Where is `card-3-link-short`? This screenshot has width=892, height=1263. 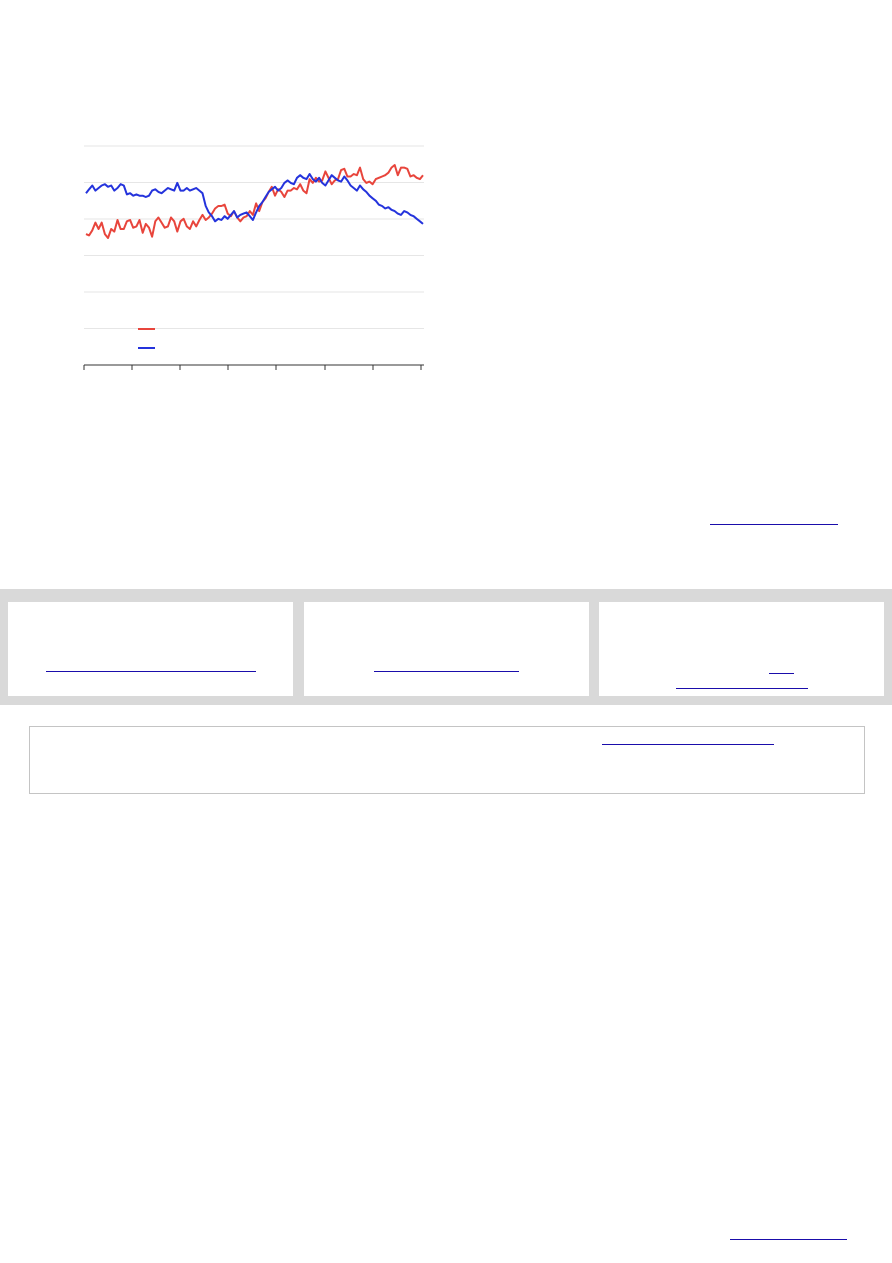 card-3-link-short is located at coordinates (781, 673).